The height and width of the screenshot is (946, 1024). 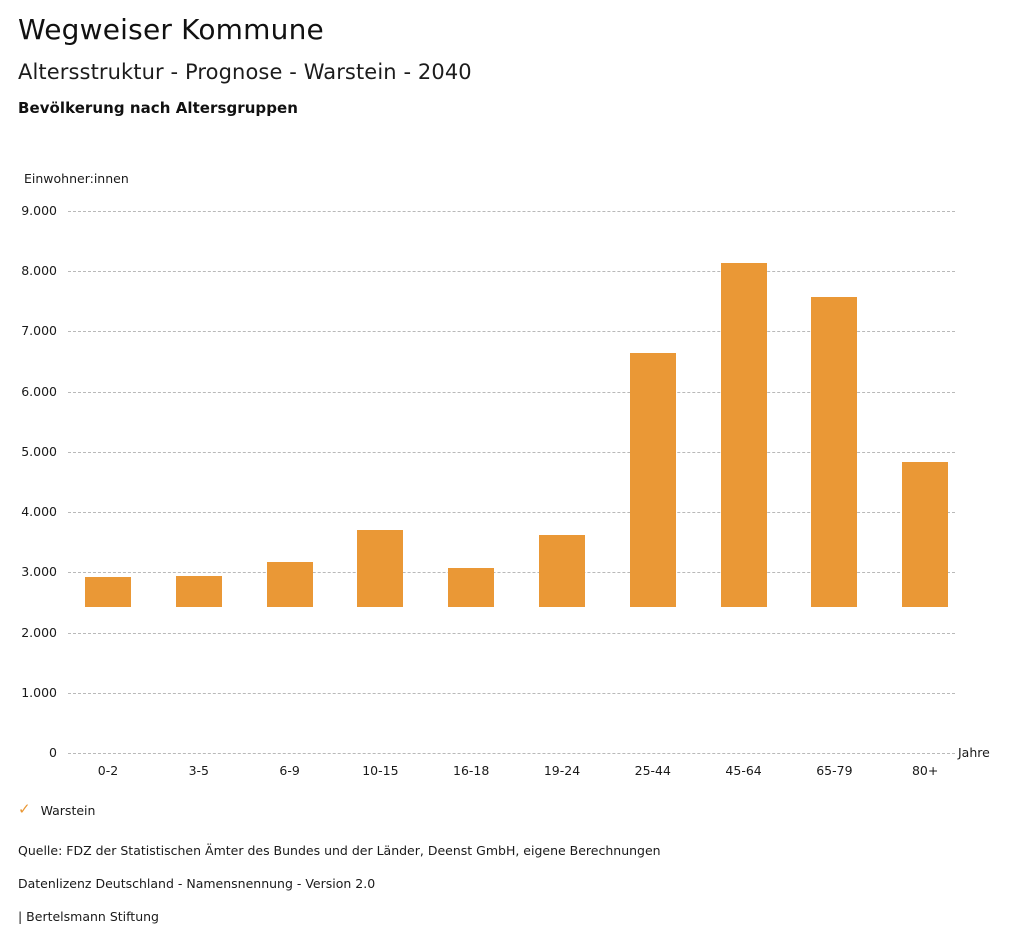 What do you see at coordinates (198, 770) in the screenshot?
I see `x-axis-tick-label: 3-5` at bounding box center [198, 770].